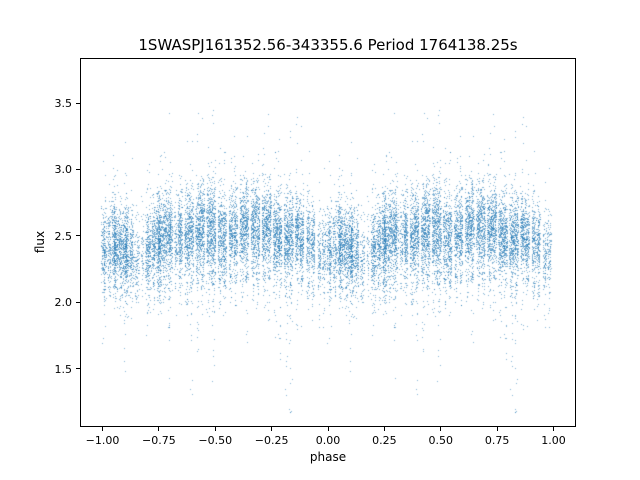  Describe the element at coordinates (63, 369) in the screenshot. I see `y-tick-label: 1.5` at that location.